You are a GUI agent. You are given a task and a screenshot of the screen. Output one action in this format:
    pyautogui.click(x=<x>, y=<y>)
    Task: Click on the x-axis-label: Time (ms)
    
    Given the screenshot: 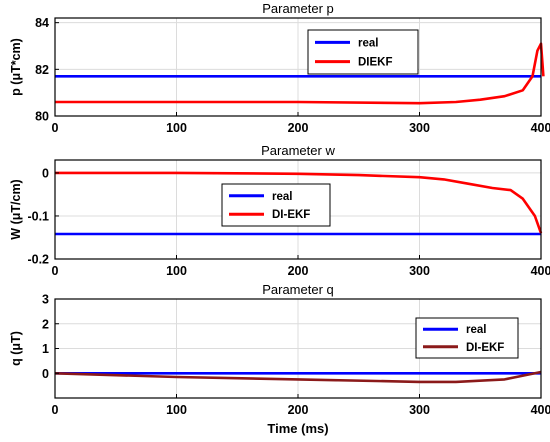 What is the action you would take?
    pyautogui.click(x=297, y=428)
    